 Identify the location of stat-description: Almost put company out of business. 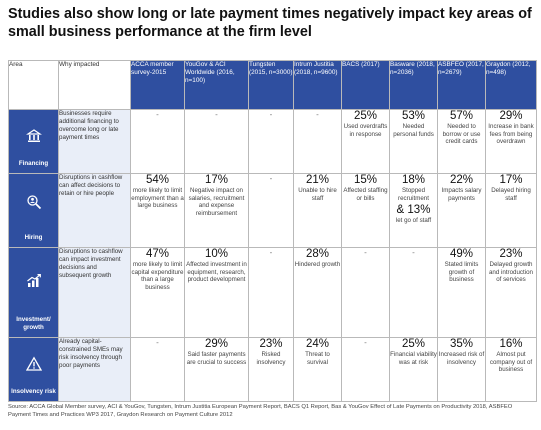
(511, 362).